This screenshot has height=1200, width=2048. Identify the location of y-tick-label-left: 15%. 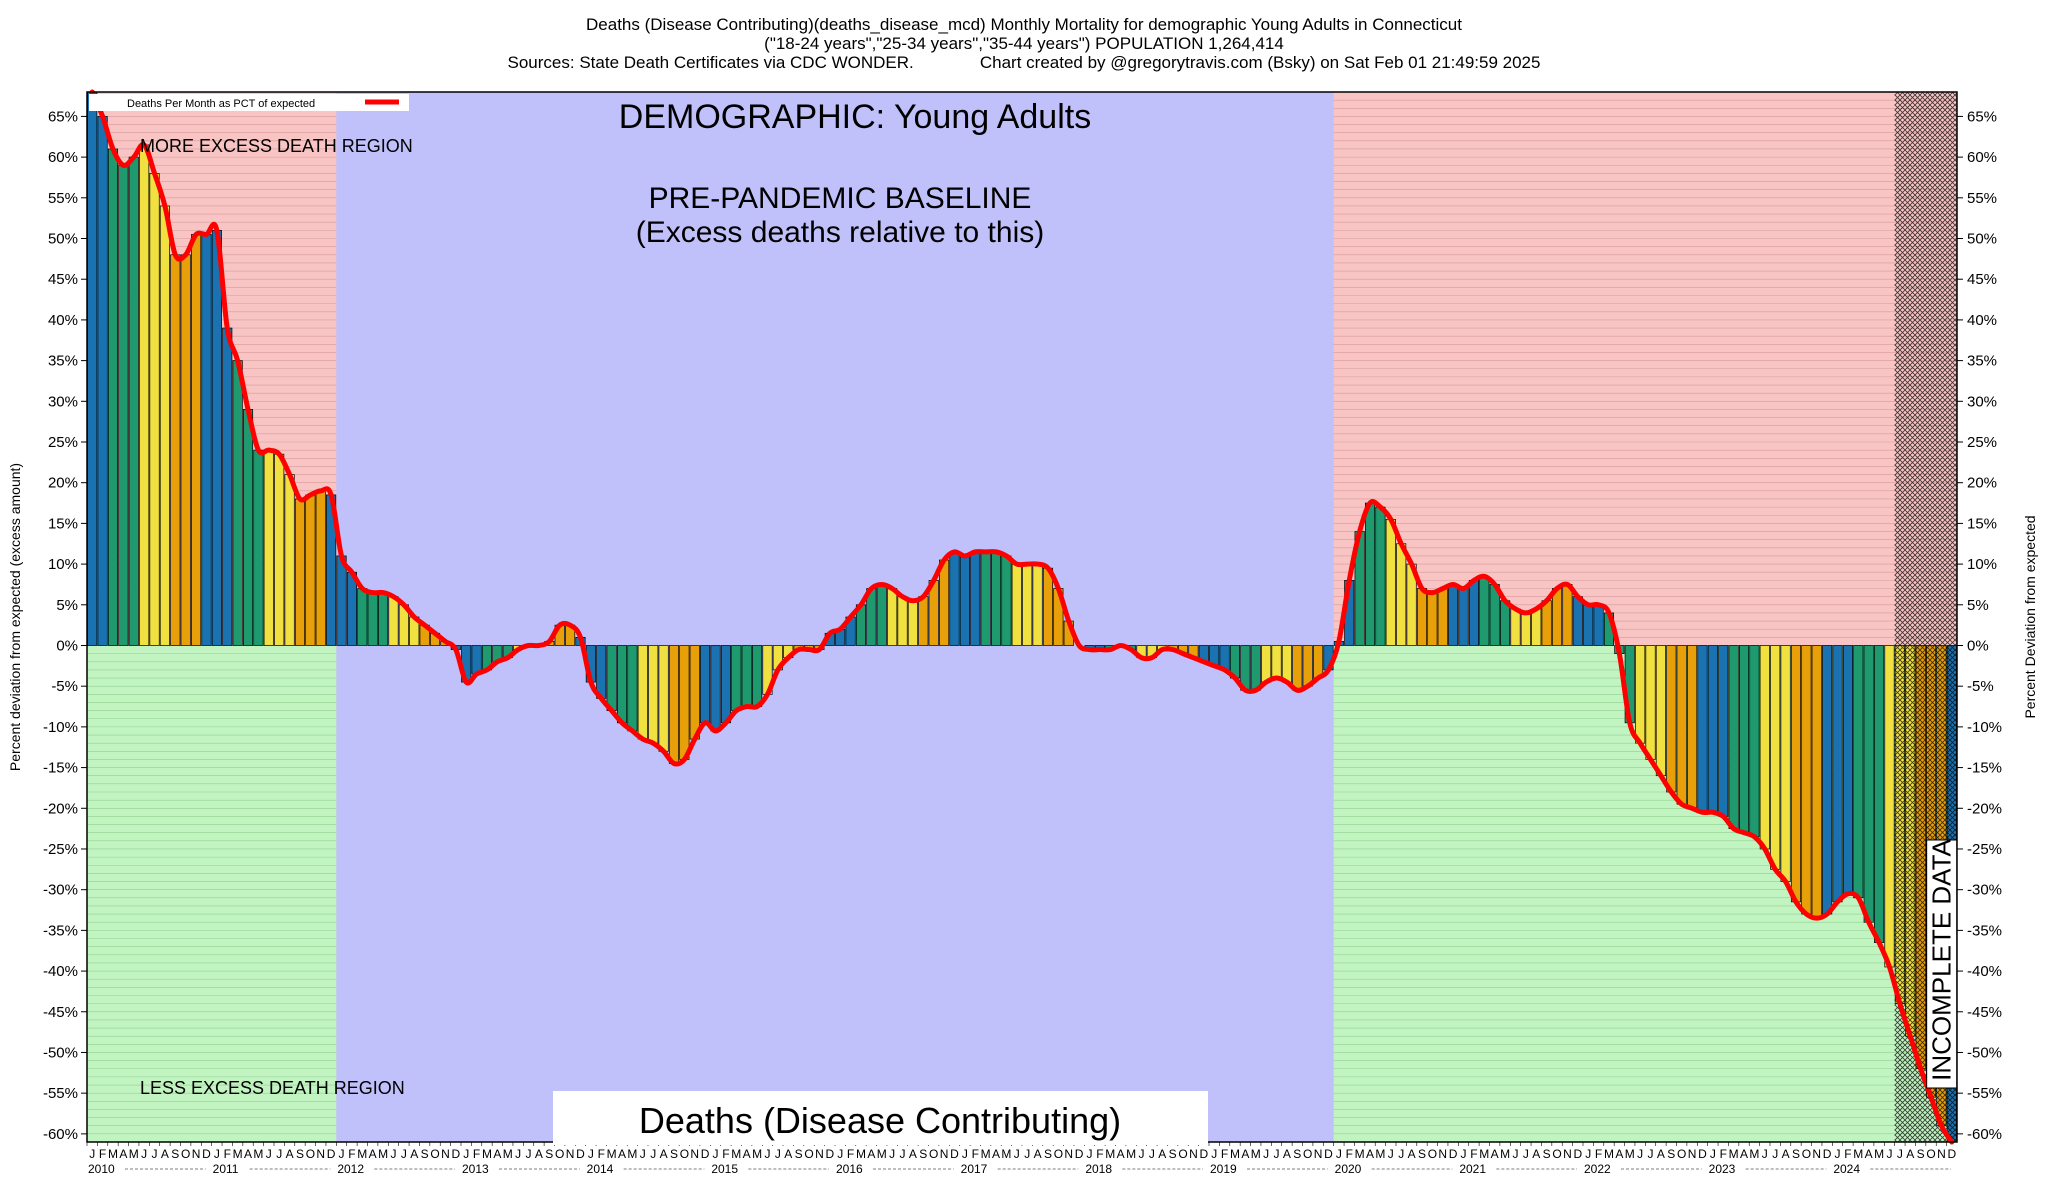
(63, 523).